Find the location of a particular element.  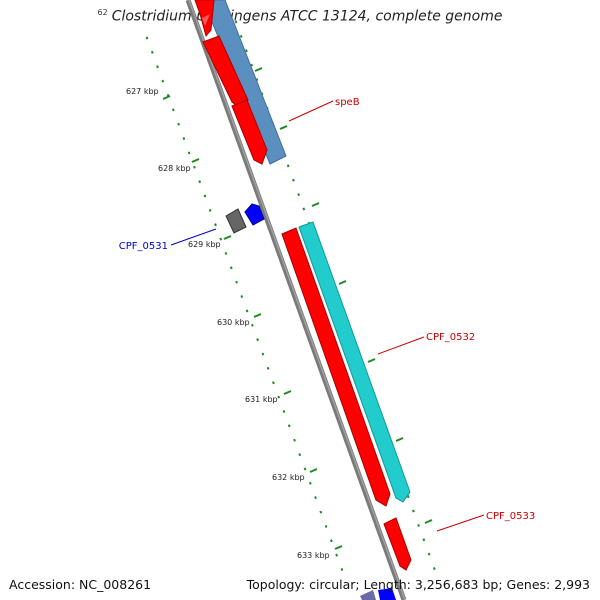

gene-bar-cyan is located at coordinates (354, 362).